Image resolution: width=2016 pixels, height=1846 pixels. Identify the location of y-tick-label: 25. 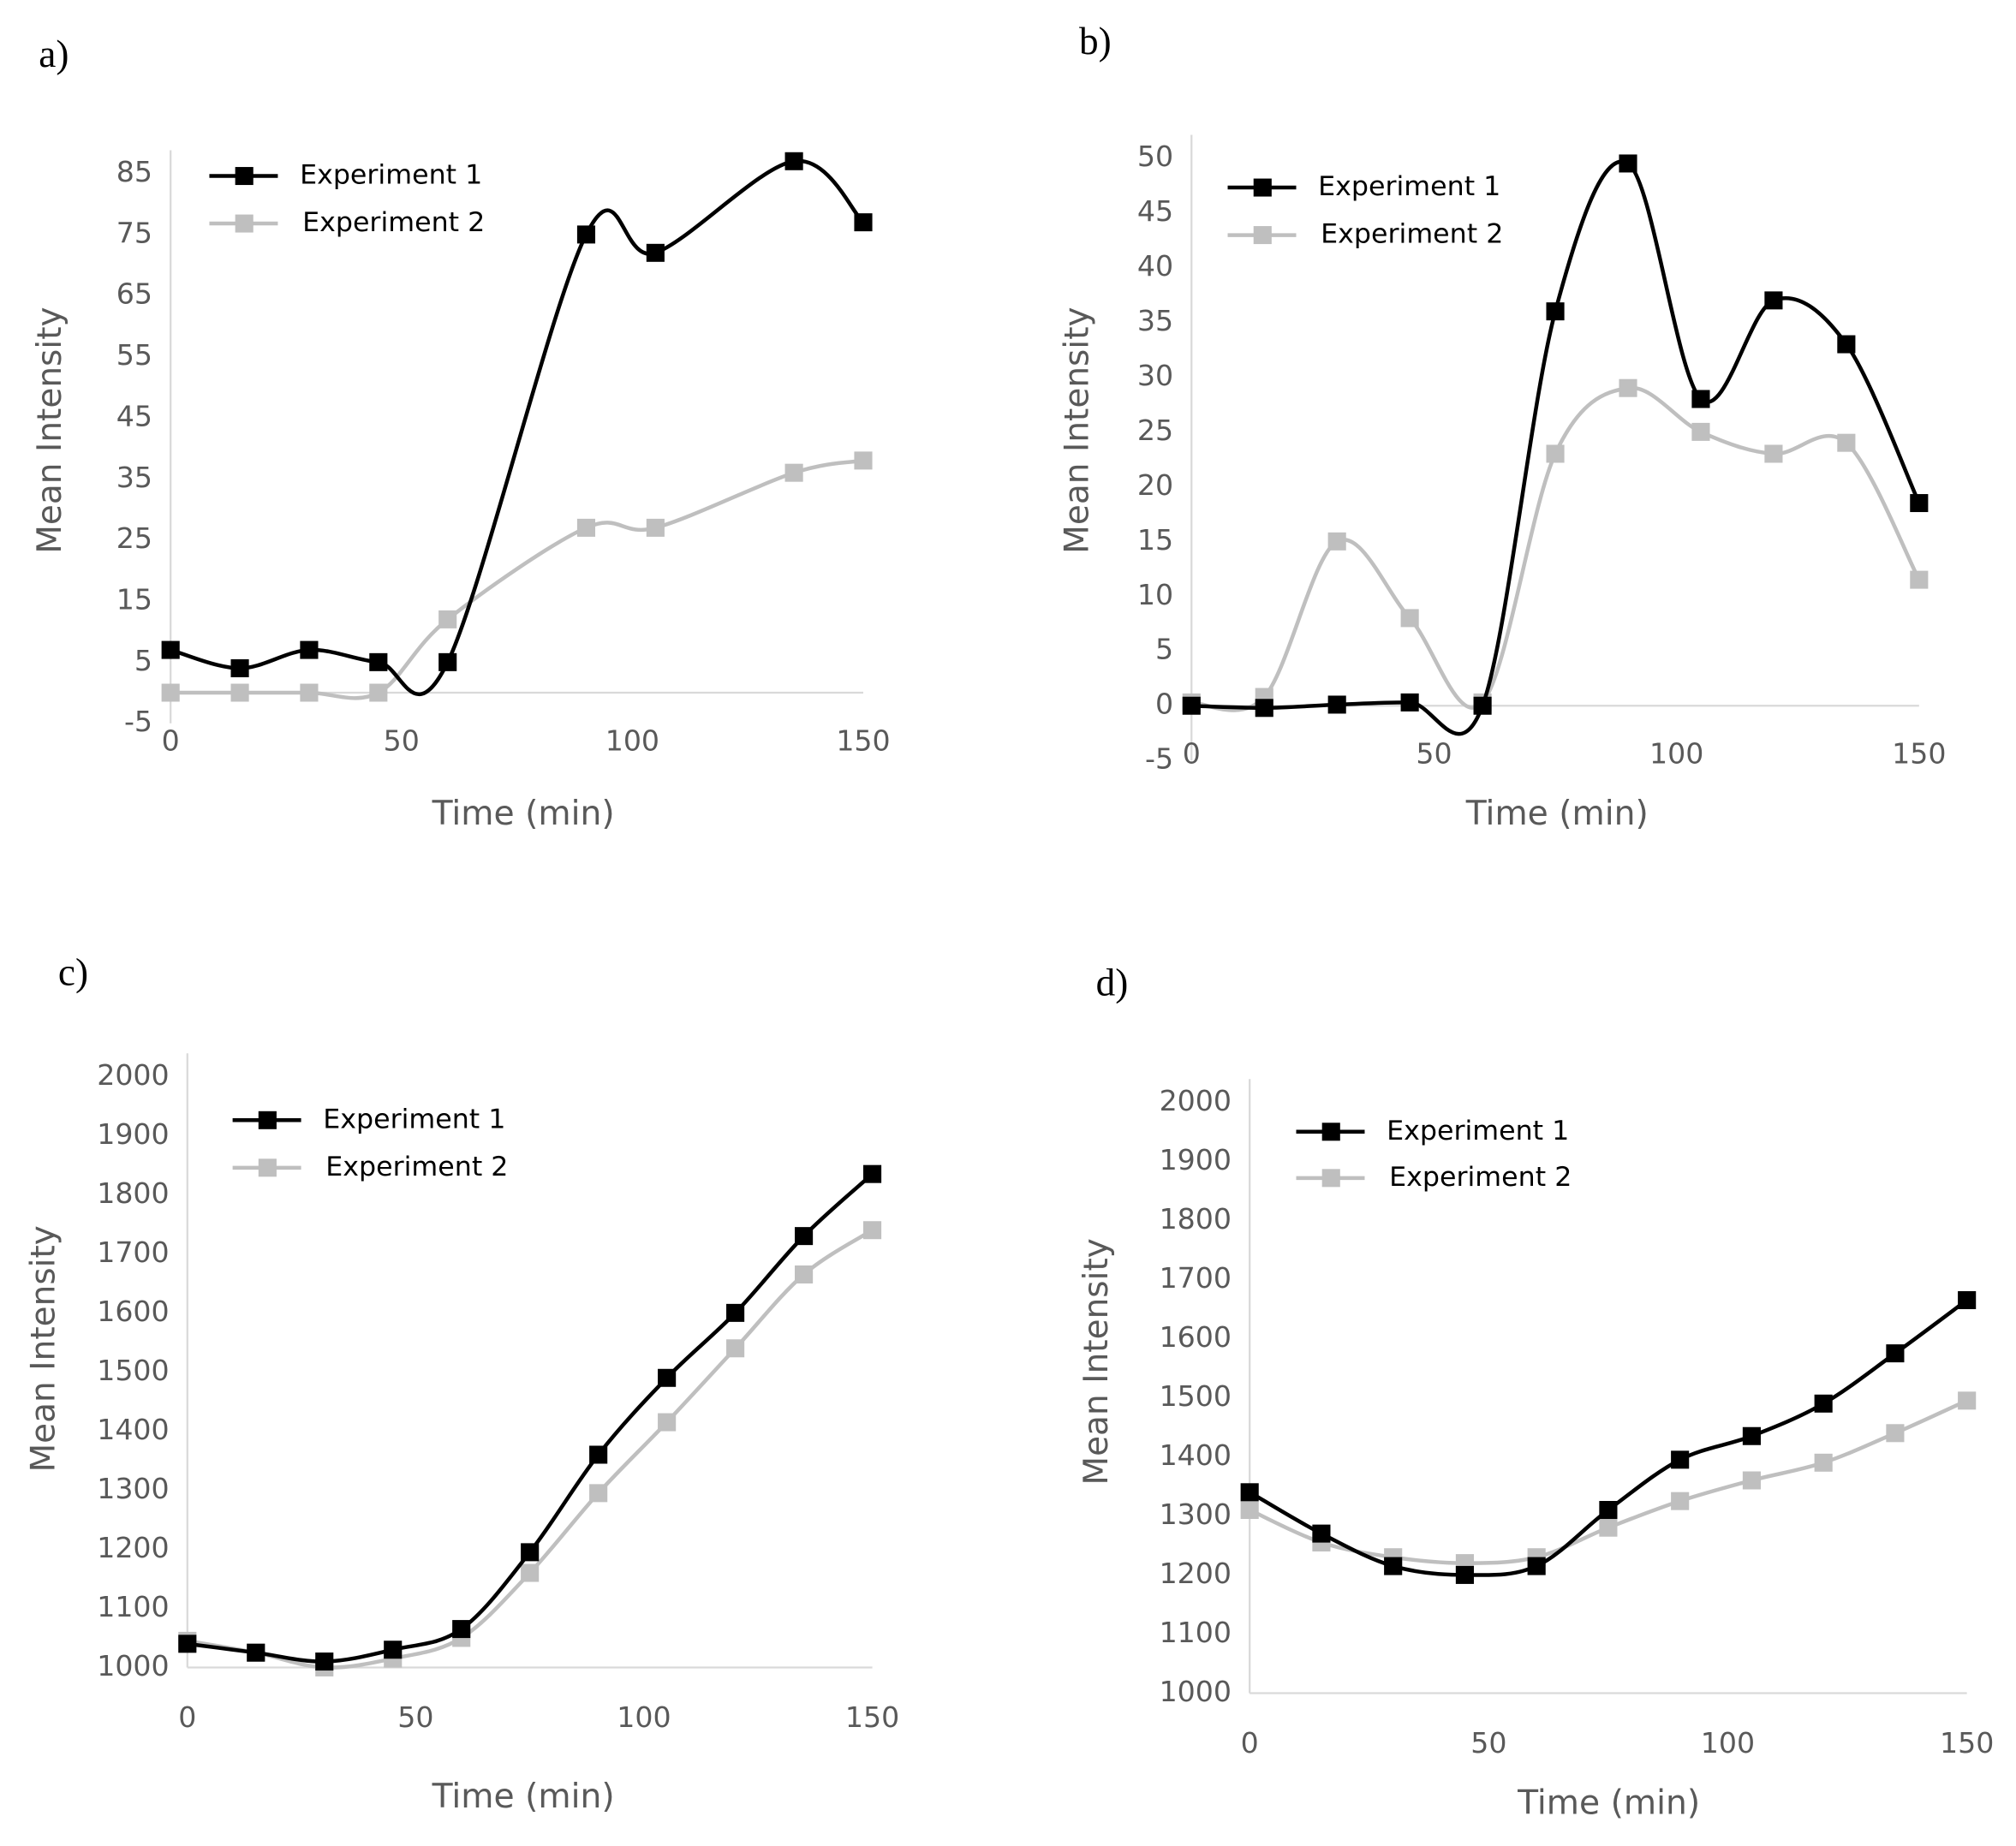
(1155, 430).